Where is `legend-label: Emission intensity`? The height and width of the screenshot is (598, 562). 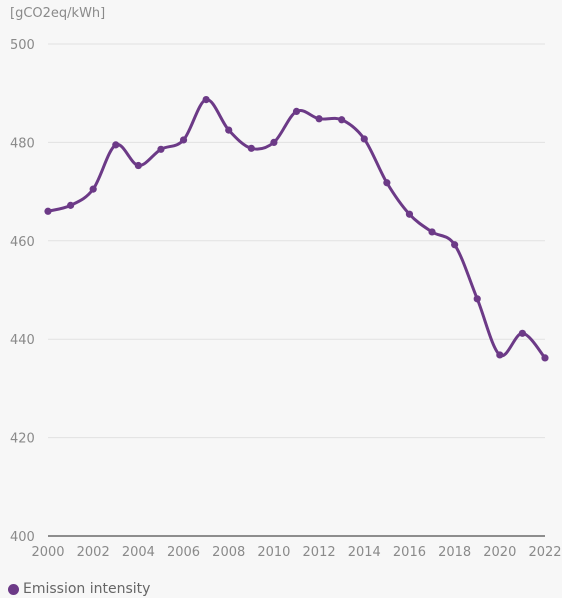 legend-label: Emission intensity is located at coordinates (87, 589).